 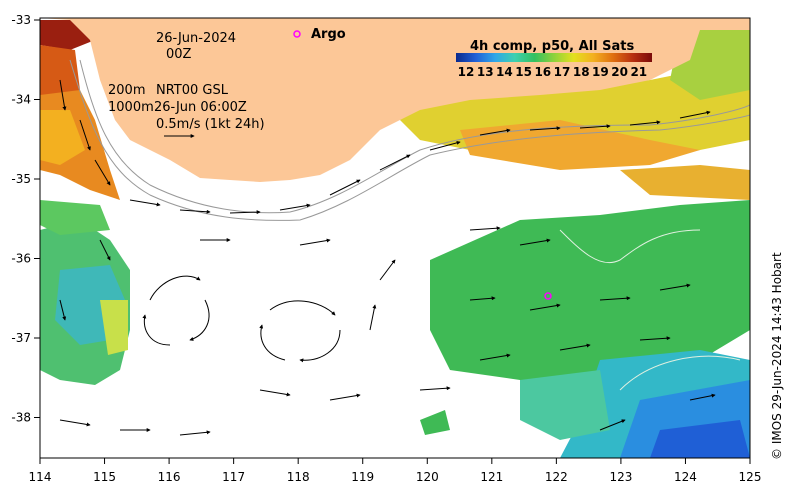 What do you see at coordinates (40, 477) in the screenshot?
I see `x-tick-label: 114` at bounding box center [40, 477].